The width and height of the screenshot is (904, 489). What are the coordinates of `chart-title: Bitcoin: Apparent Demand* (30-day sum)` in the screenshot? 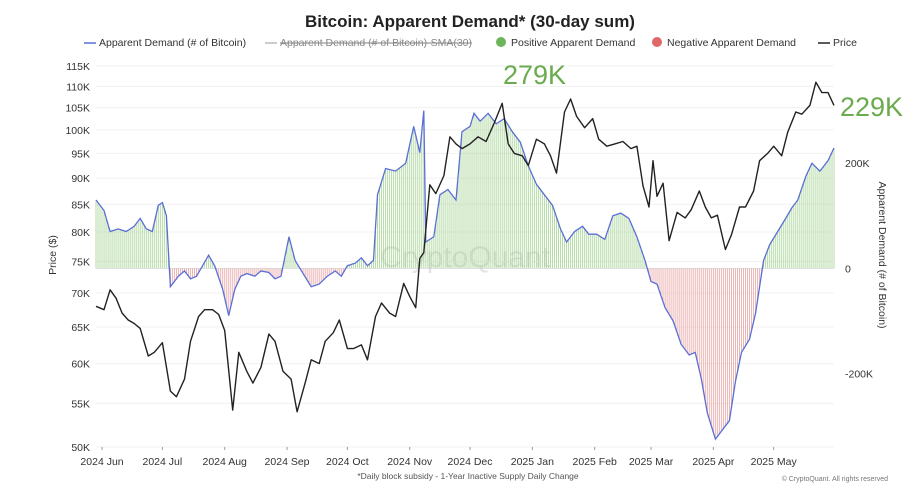 It's located at (470, 21).